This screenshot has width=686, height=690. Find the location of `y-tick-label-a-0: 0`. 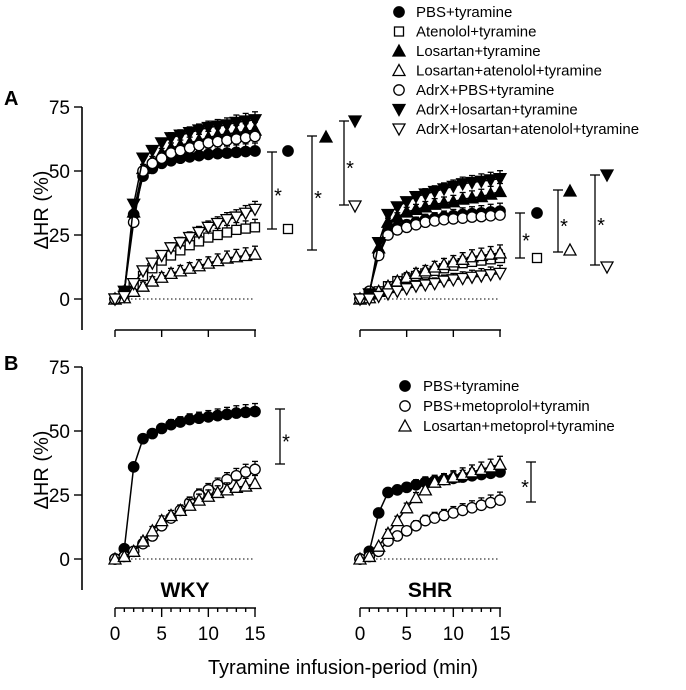

y-tick-label-a-0: 0 is located at coordinates (64, 300).